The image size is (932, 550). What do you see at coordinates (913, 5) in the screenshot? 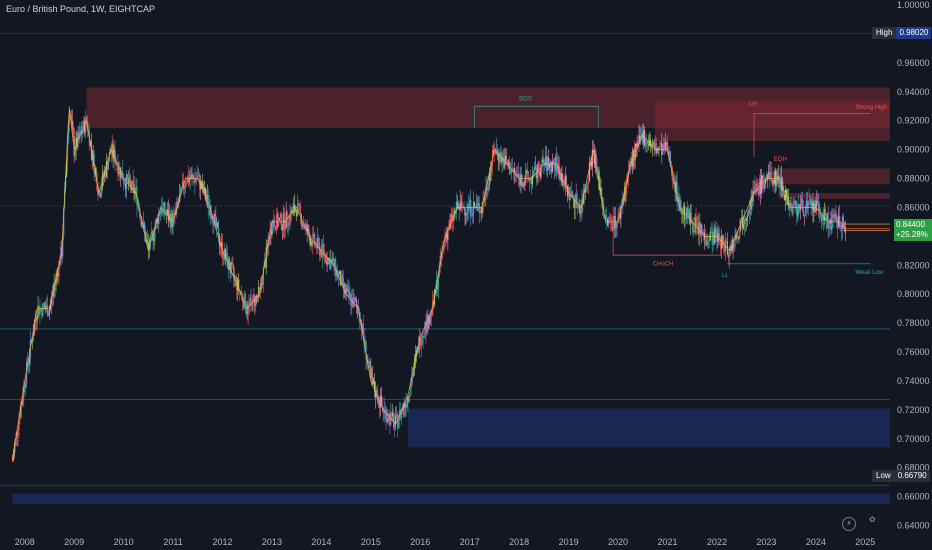
I see `price-tick-label: 1.00000` at bounding box center [913, 5].